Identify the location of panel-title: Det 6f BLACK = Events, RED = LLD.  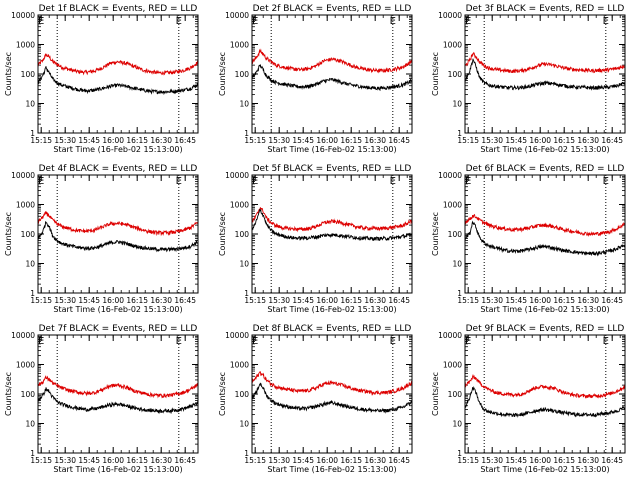
(545, 169).